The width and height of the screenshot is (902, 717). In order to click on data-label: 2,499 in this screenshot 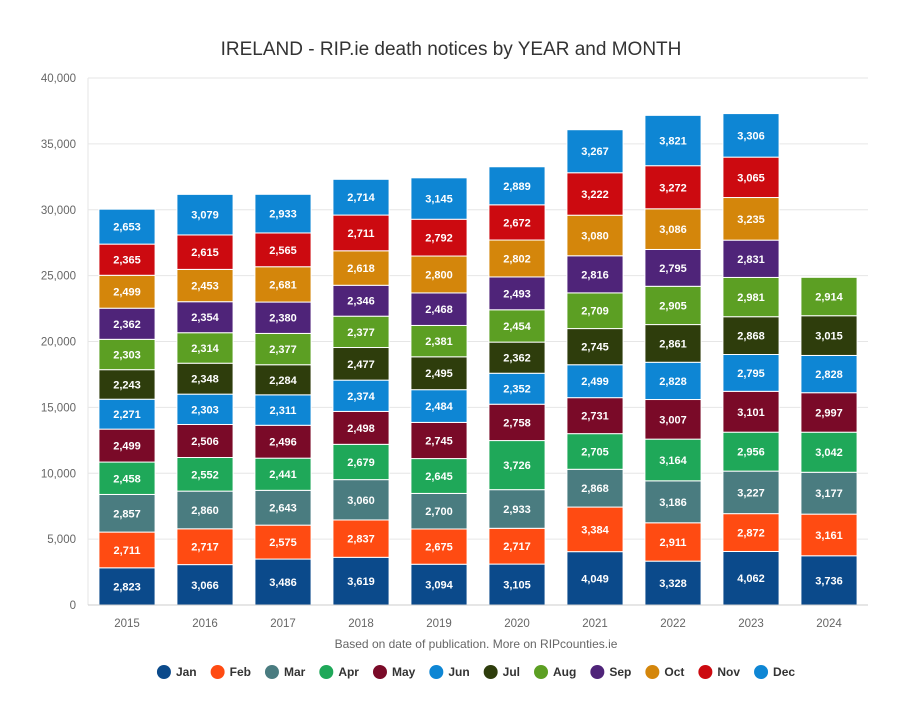, I will do `click(127, 447)`.